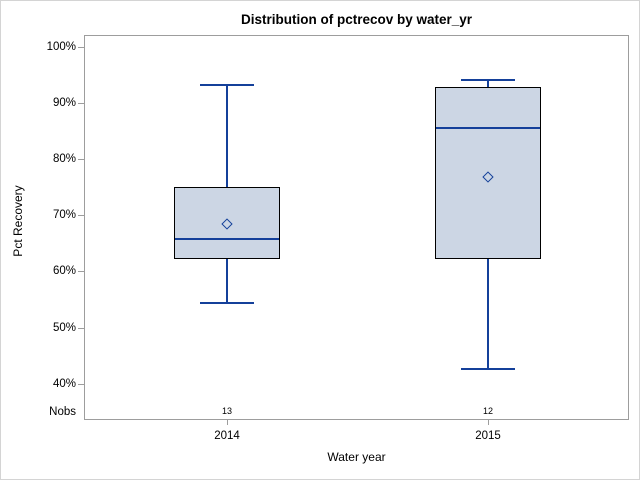 The image size is (640, 480). I want to click on x-axis-title: Water year, so click(356, 457).